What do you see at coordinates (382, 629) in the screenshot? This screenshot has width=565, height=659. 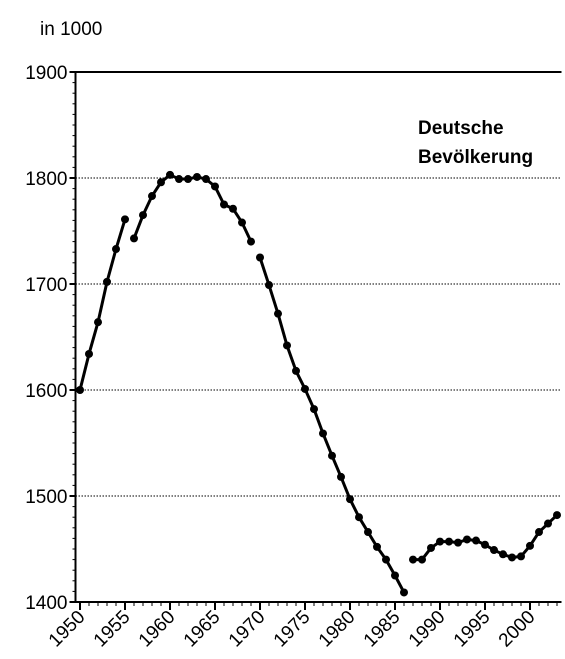 I see `x-tick-label: 1985` at bounding box center [382, 629].